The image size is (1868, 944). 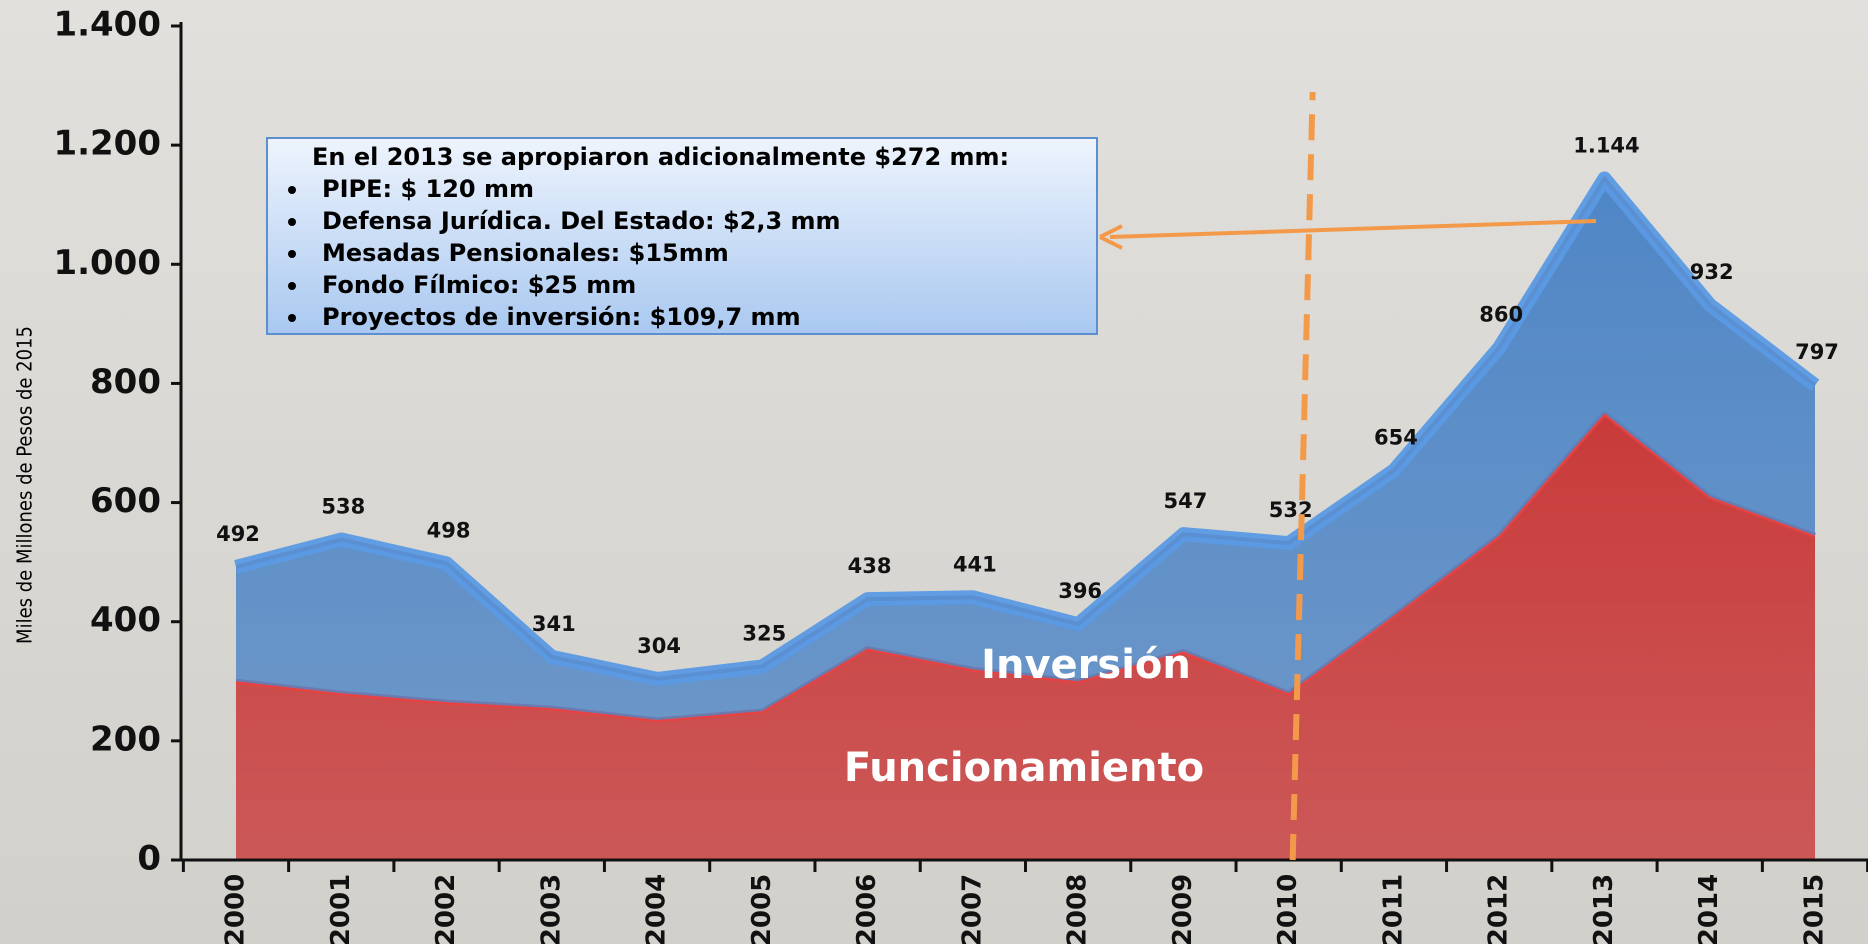 What do you see at coordinates (764, 633) in the screenshot?
I see `value-label: 325` at bounding box center [764, 633].